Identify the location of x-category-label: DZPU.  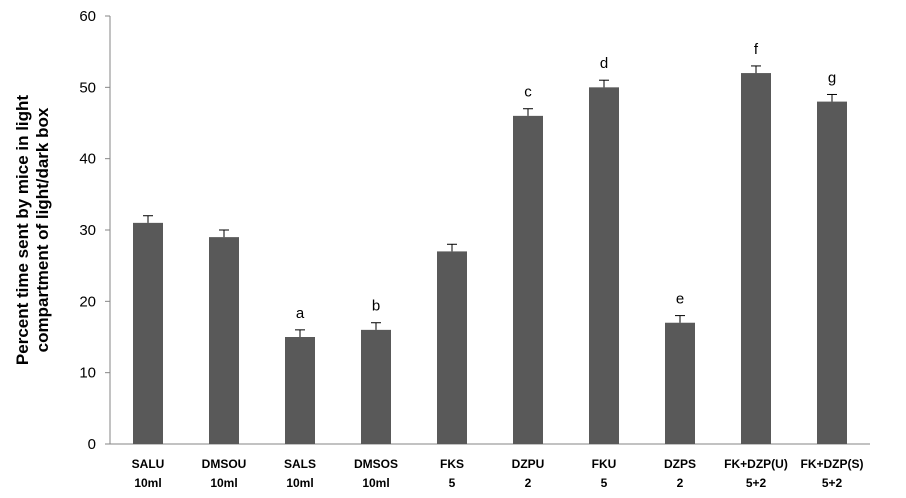
(528, 464).